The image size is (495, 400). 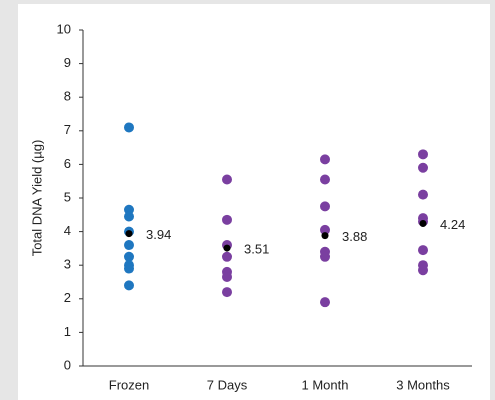 What do you see at coordinates (67, 129) in the screenshot?
I see `y-tick-label: 7` at bounding box center [67, 129].